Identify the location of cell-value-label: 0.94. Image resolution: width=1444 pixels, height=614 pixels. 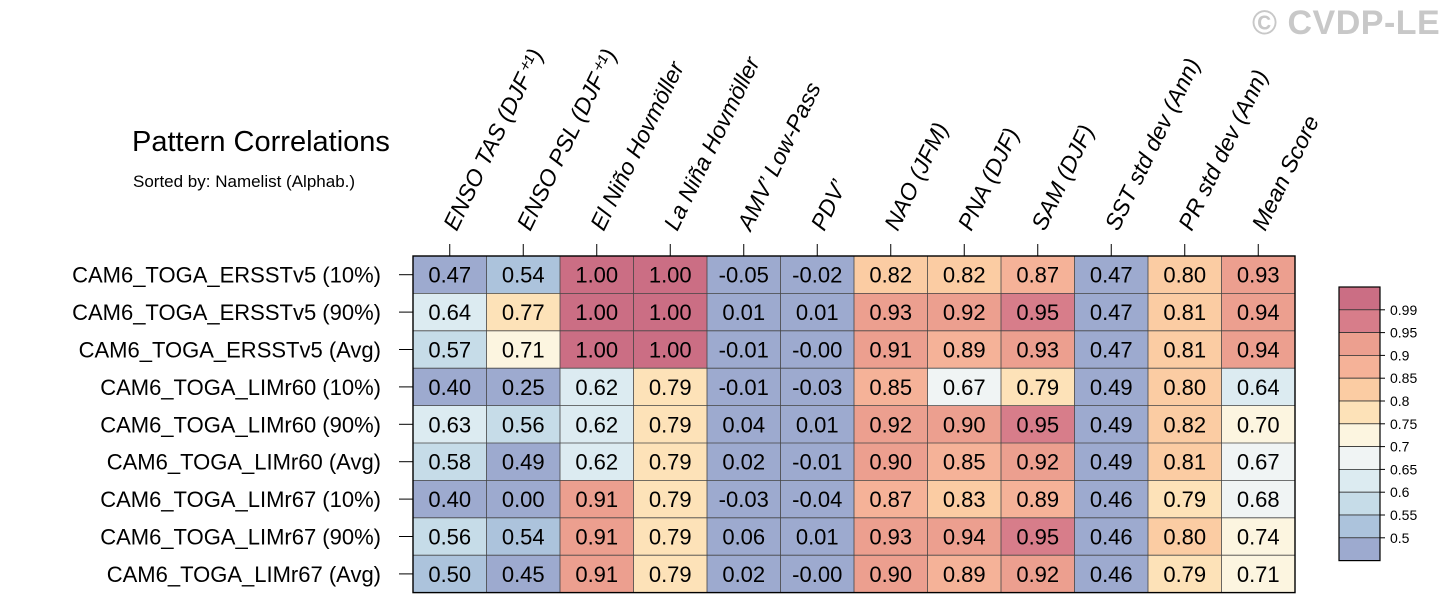
(1258, 350).